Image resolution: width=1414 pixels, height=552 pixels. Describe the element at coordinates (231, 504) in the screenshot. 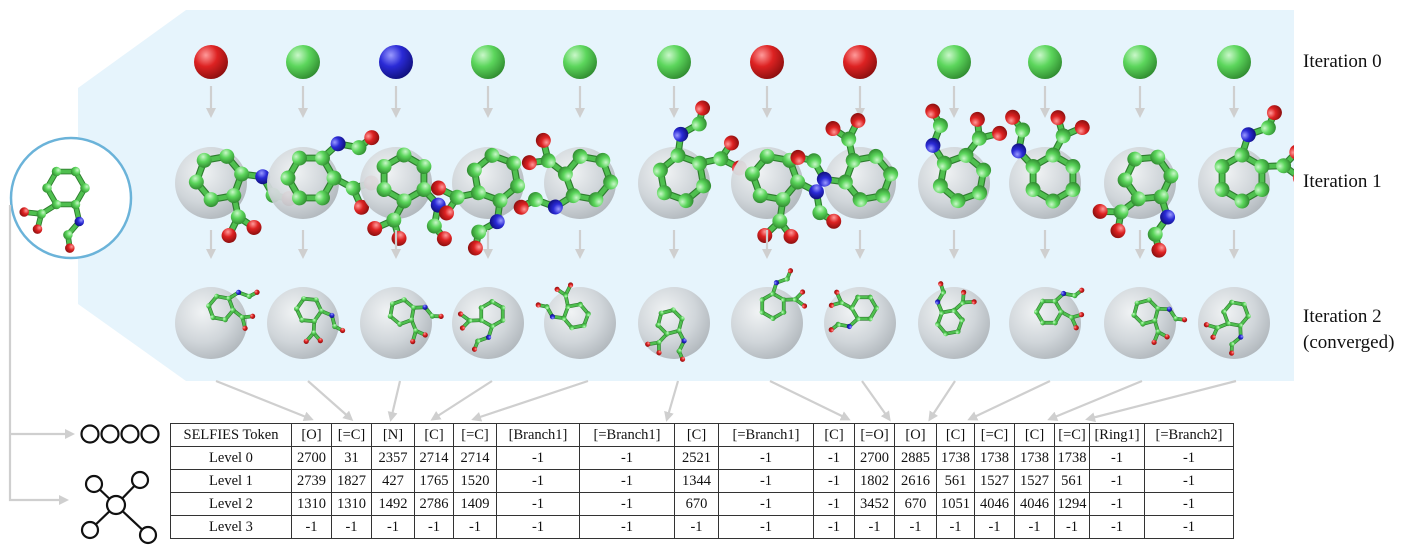

I see `level-label: Level 2` at that location.